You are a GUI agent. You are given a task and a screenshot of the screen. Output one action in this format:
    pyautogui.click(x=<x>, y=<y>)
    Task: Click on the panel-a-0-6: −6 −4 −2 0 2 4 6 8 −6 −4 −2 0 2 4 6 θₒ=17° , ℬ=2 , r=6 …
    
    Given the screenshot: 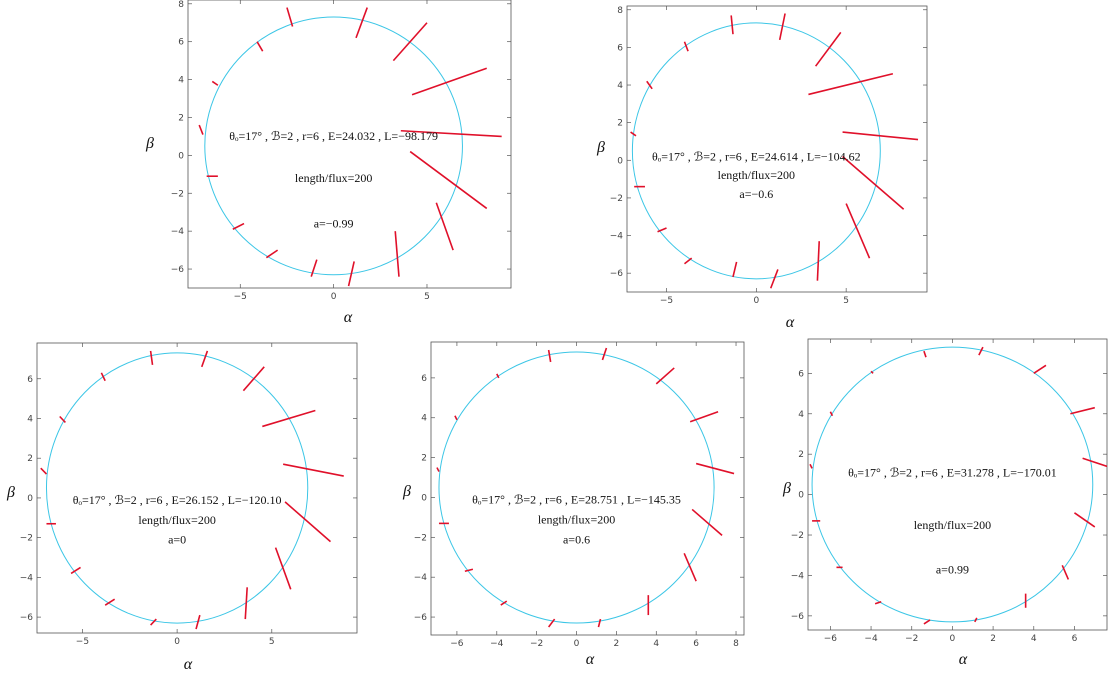 What is the action you would take?
    pyautogui.click(x=573, y=504)
    